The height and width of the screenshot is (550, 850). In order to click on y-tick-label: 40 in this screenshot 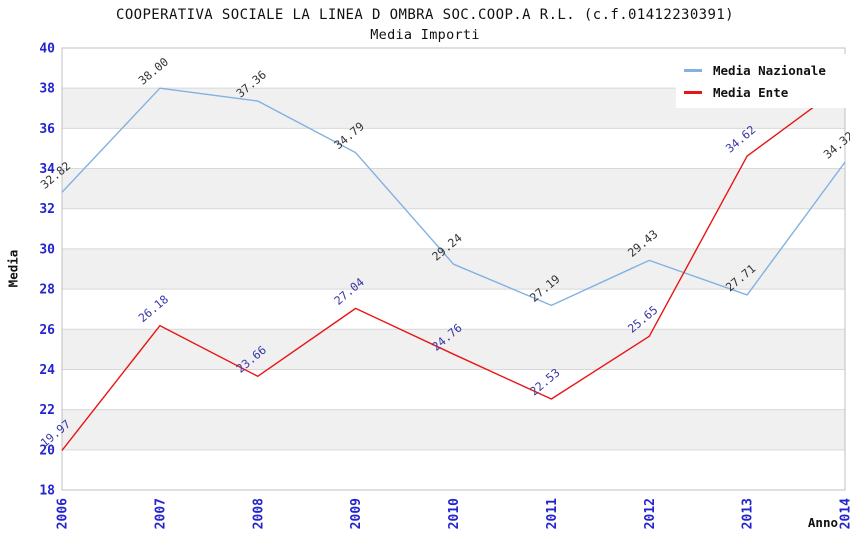, I will do `click(47, 49)`.